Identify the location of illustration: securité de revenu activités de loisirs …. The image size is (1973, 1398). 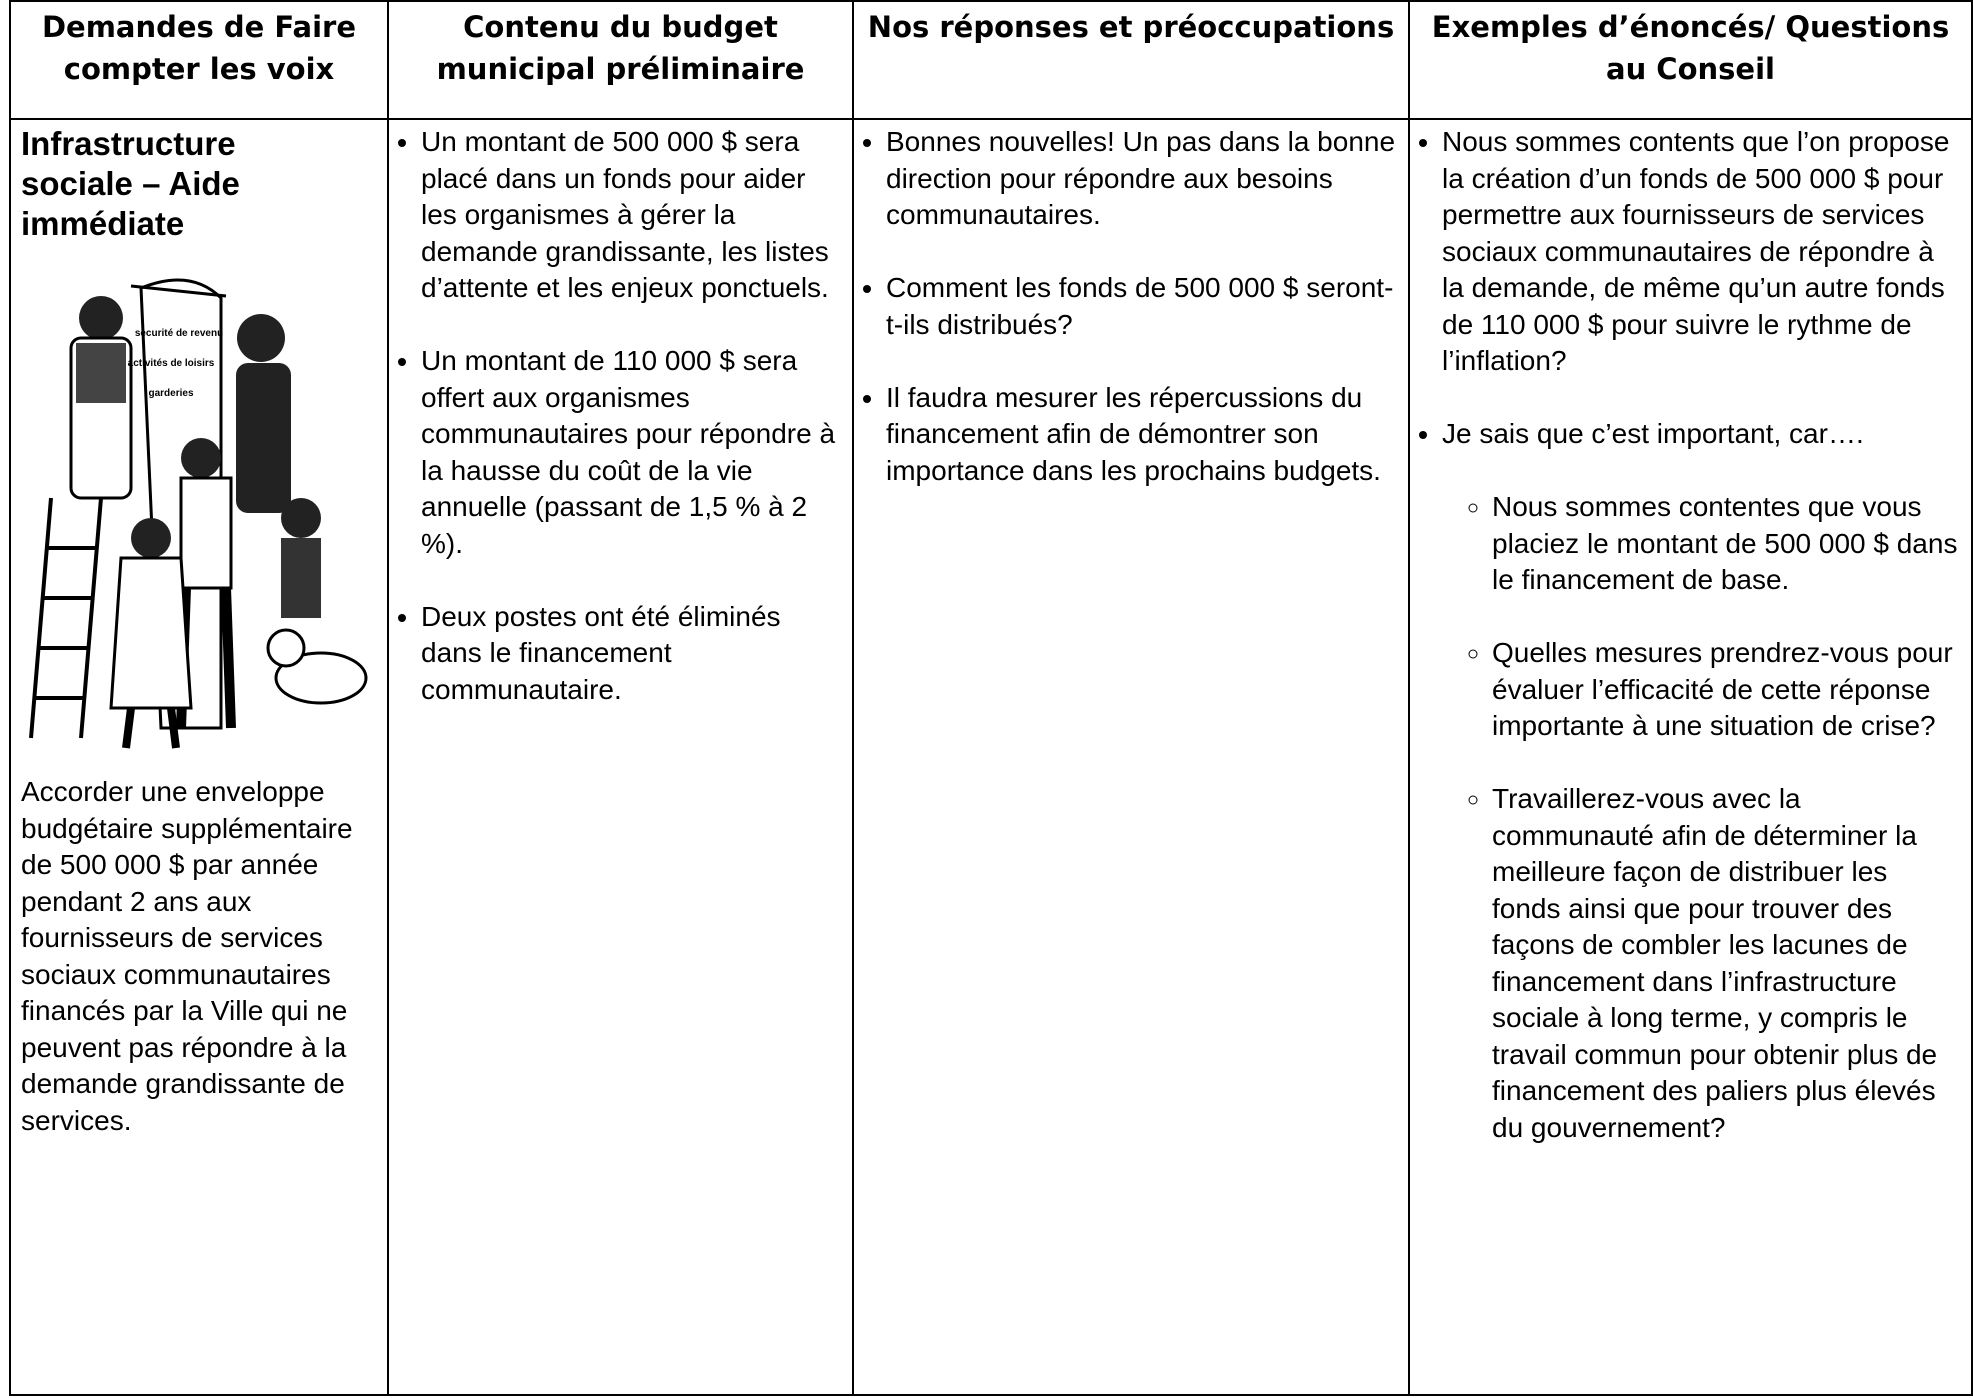
(198, 513).